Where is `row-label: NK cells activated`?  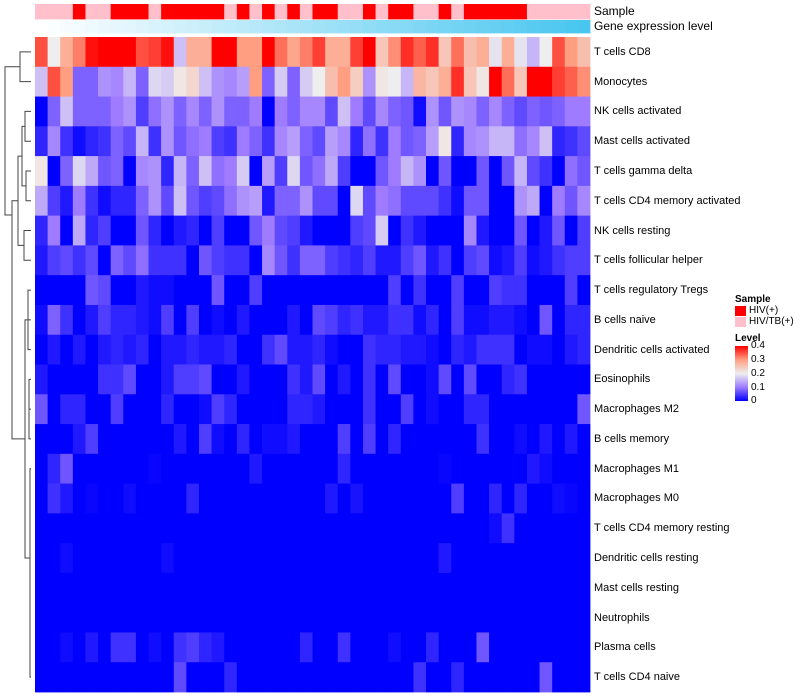
row-label: NK cells activated is located at coordinates (638, 111).